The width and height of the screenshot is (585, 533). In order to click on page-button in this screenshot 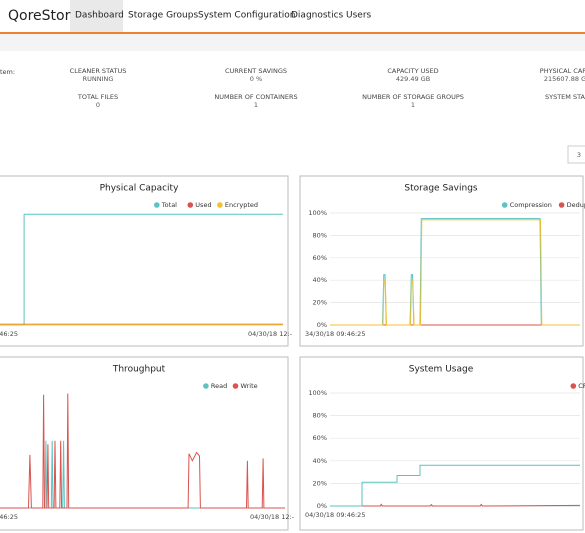, I will do `click(576, 154)`.